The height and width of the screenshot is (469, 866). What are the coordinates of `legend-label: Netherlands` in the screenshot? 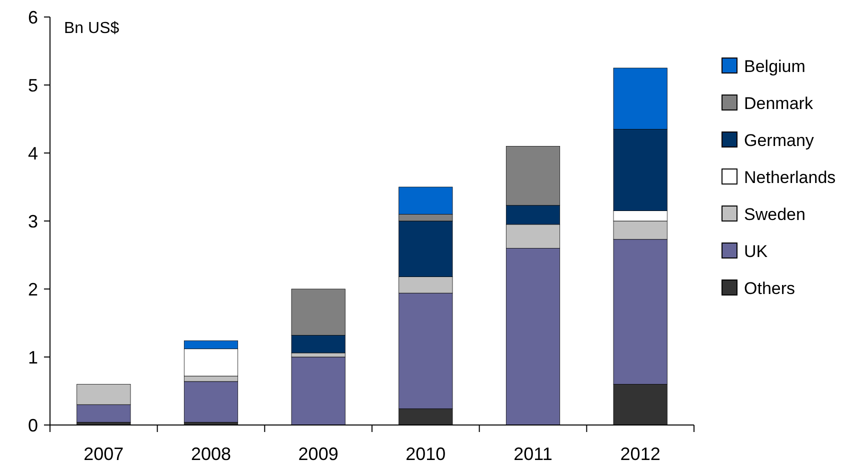 It's located at (790, 177).